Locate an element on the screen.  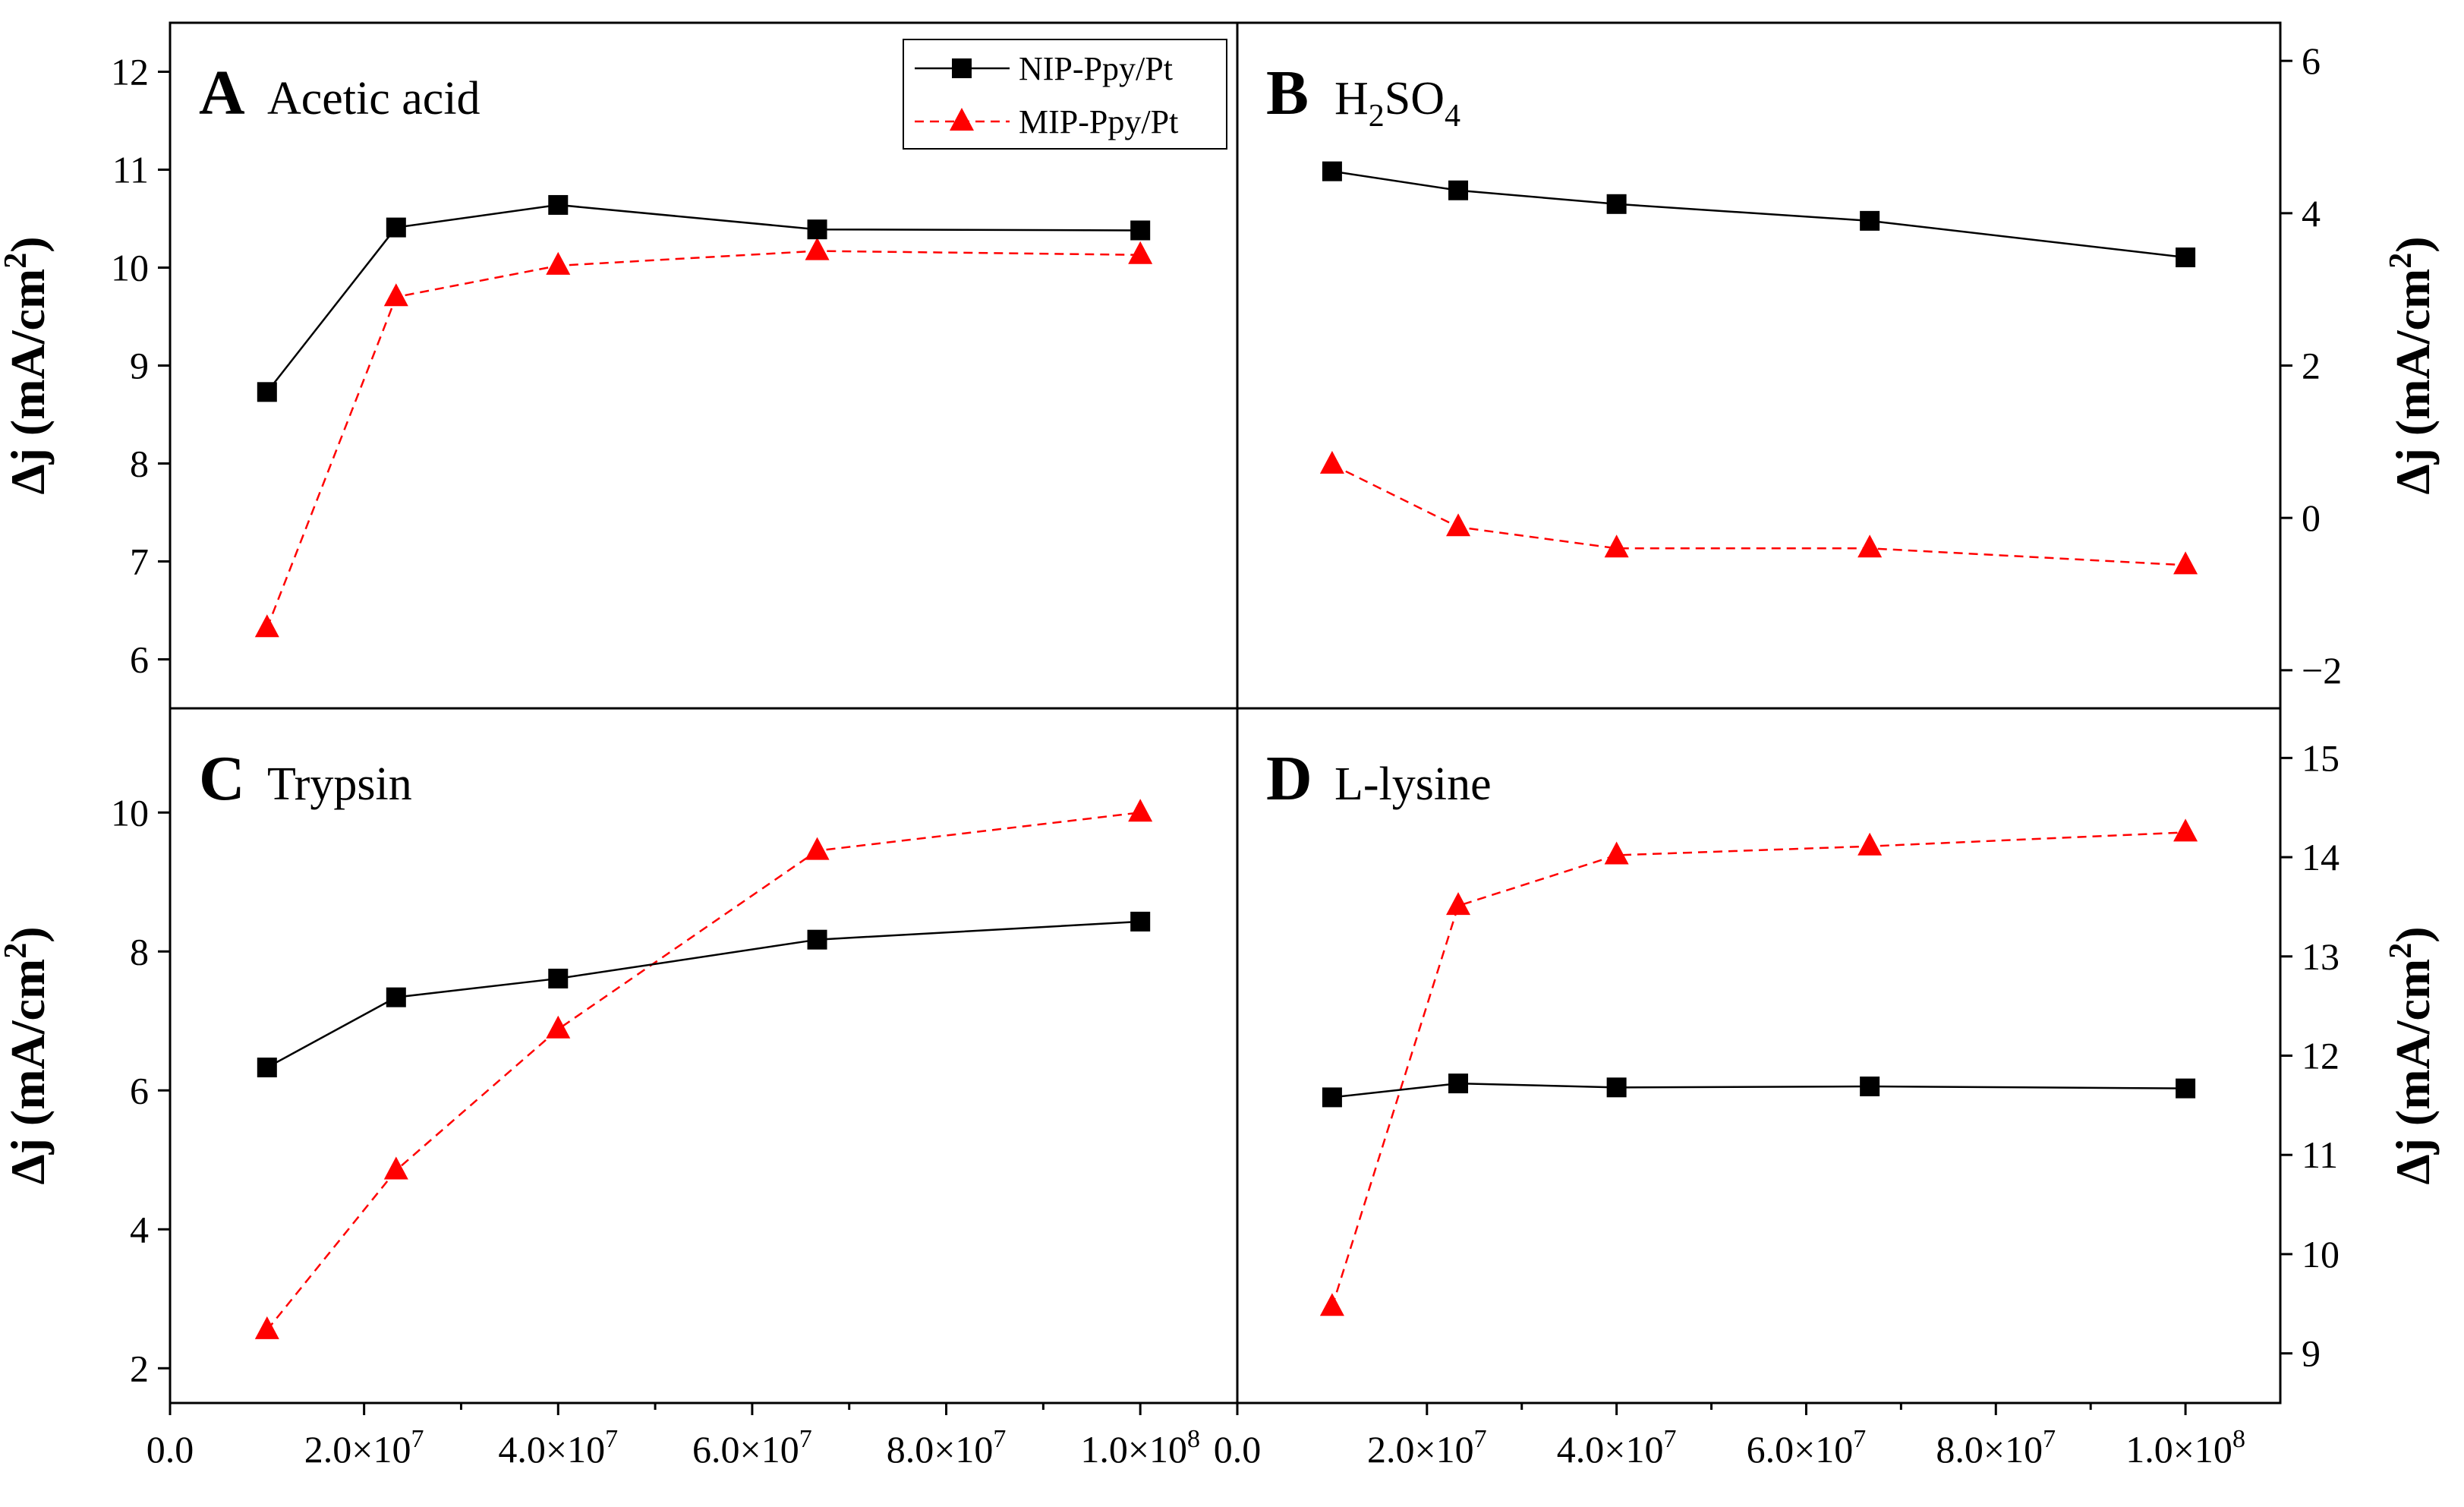
legend-label-mip: MIP-Ppy/Pt is located at coordinates (1098, 121).